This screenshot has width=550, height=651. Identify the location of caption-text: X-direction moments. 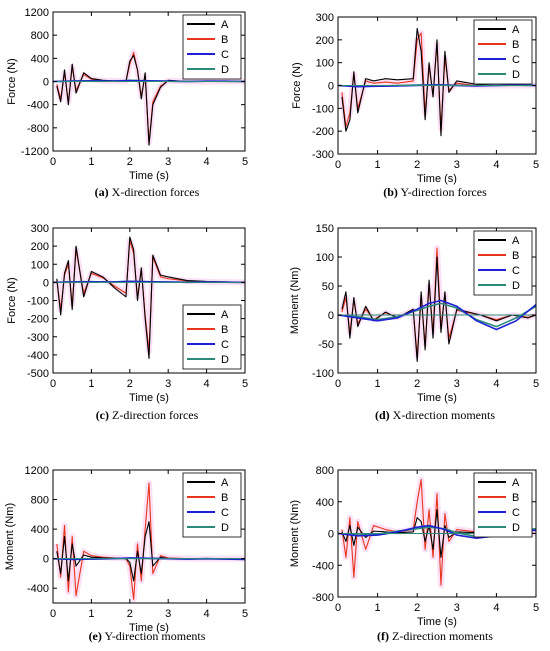
(443, 415).